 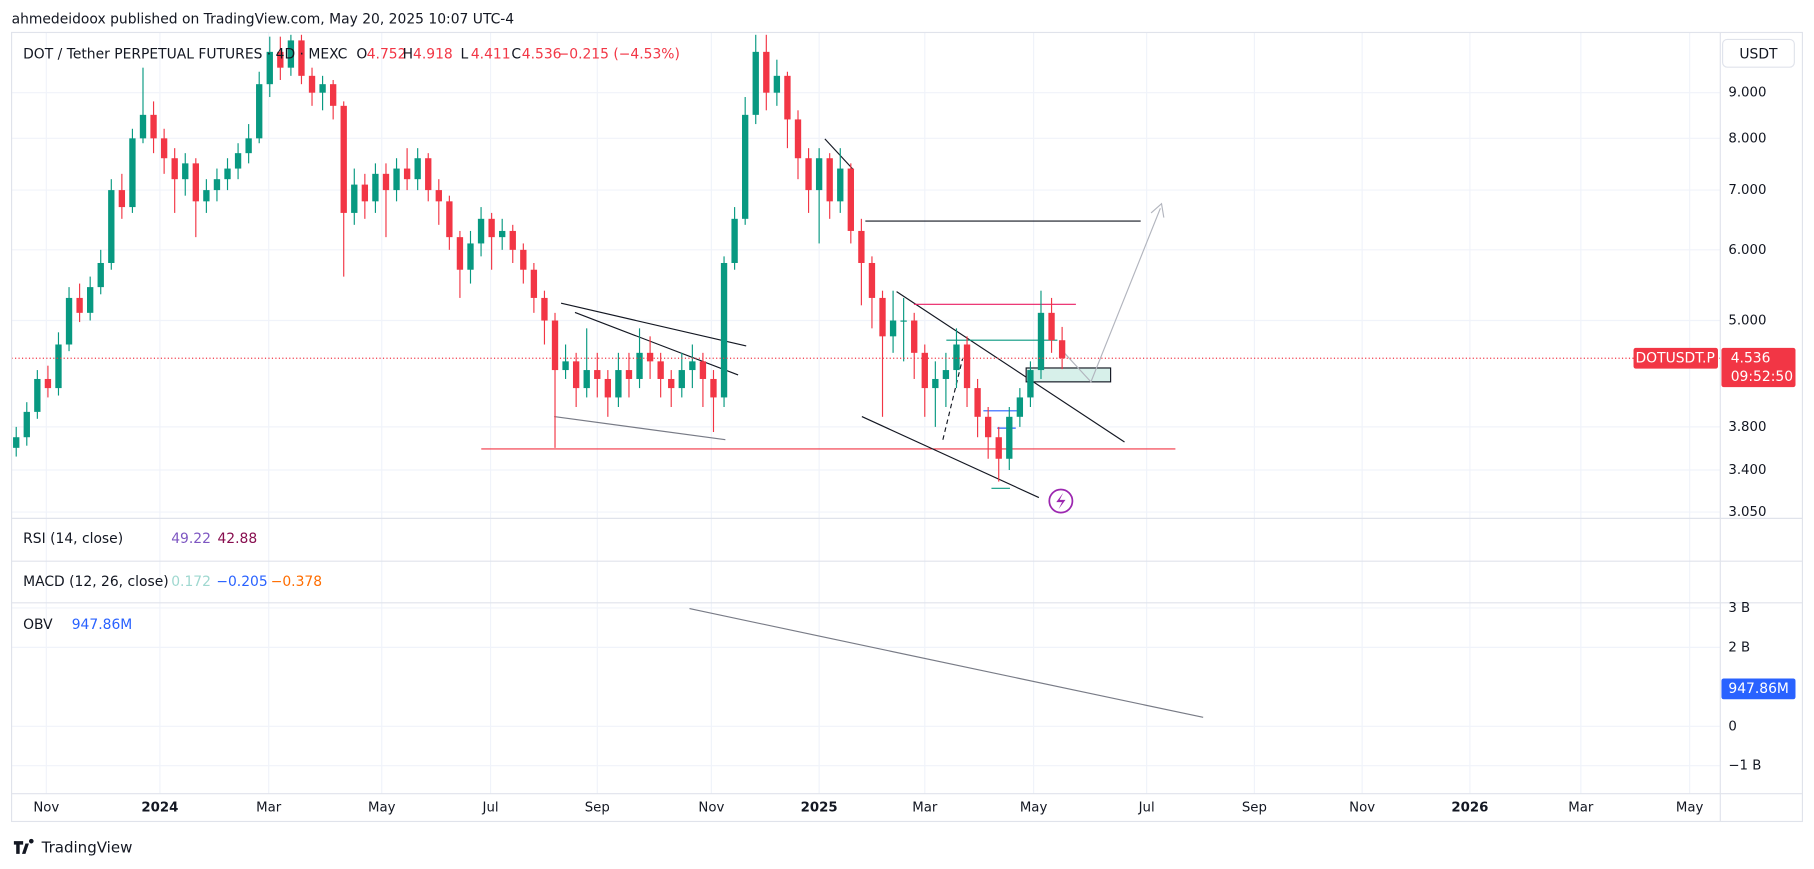 I want to click on x-tick-label: 2024, so click(x=159, y=808).